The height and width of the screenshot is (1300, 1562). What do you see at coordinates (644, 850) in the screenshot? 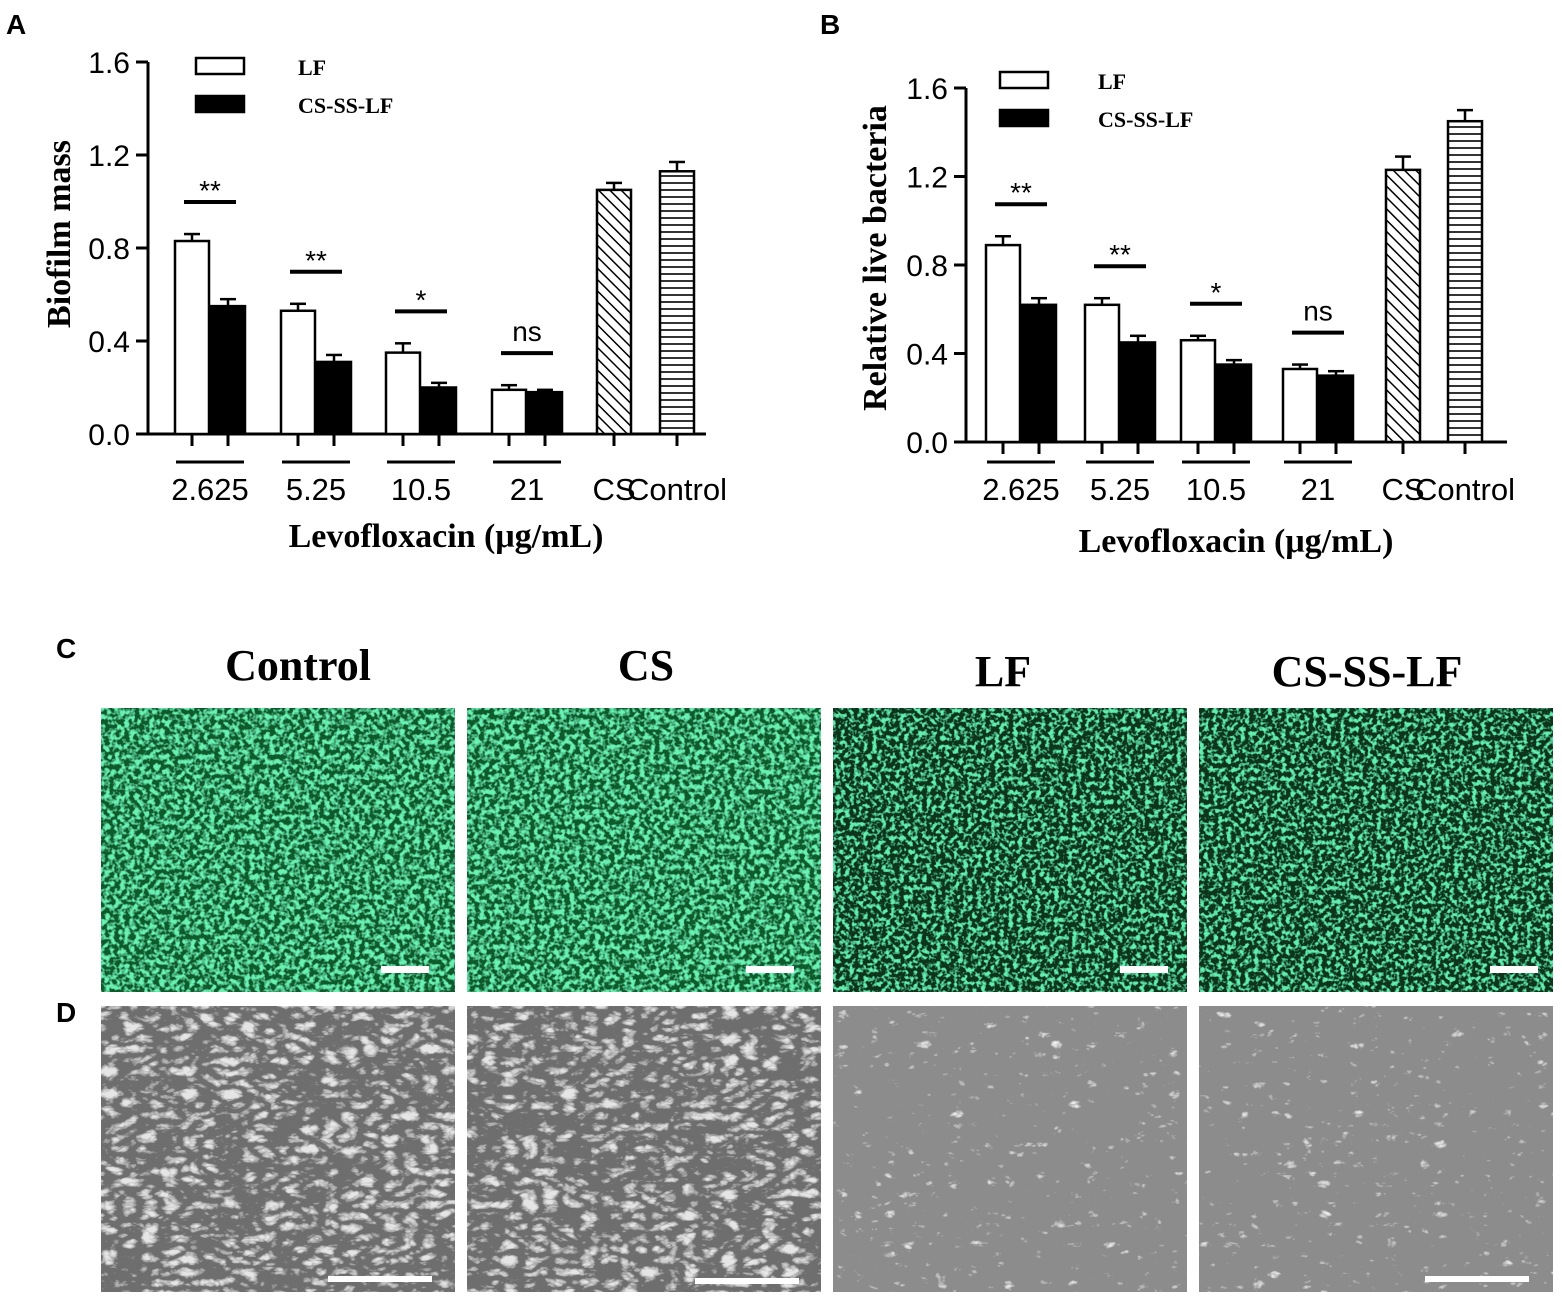
I see `fluorescence-image-cs` at bounding box center [644, 850].